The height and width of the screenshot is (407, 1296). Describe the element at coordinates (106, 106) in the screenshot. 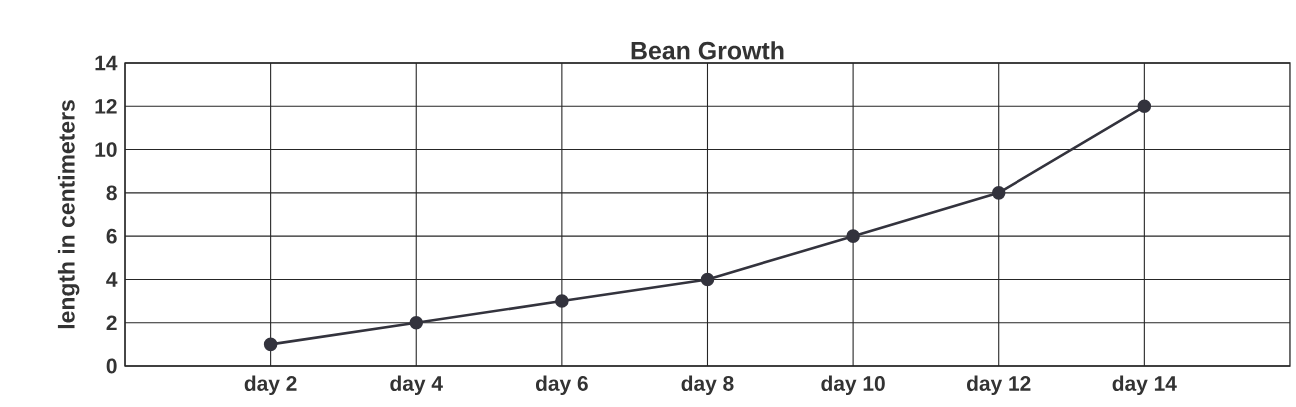

I see `y-tick-label: 12` at that location.